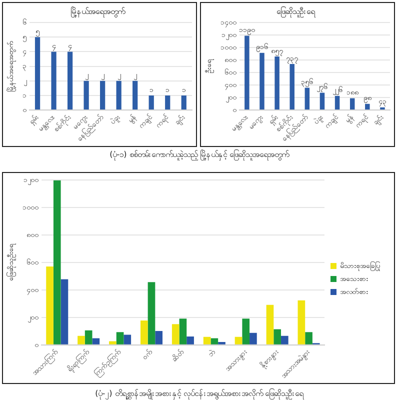 The image size is (398, 409). I want to click on chart-title: ဖြေဆိုသူဦးရေ, so click(296, 12).